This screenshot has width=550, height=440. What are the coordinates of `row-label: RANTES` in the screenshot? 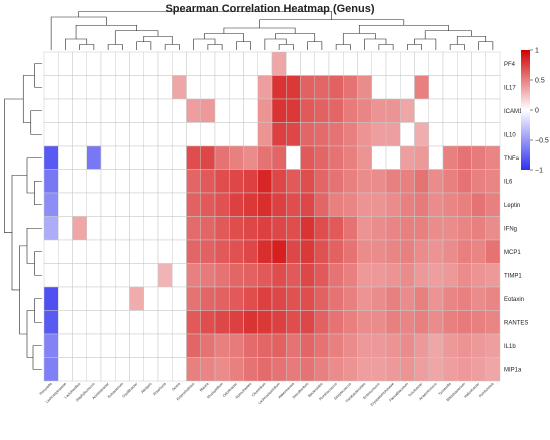 It's located at (516, 323).